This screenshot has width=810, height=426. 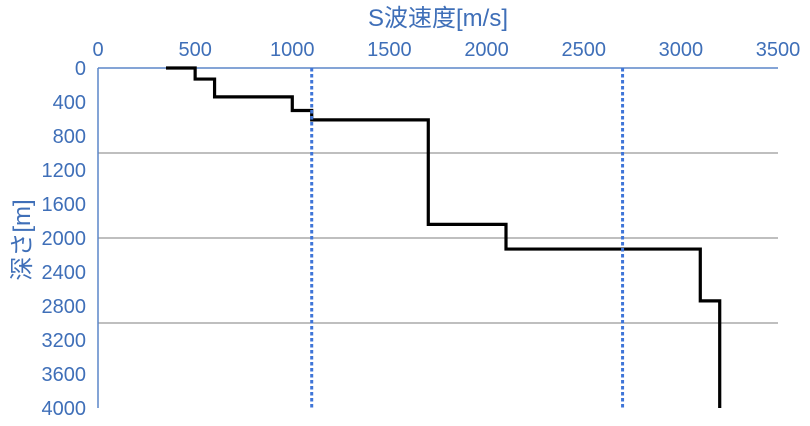 I want to click on y-tick-labels: 0 400 800 1200 1600 2000 2400 2800 3200 3600 4000, so click(x=64, y=239).